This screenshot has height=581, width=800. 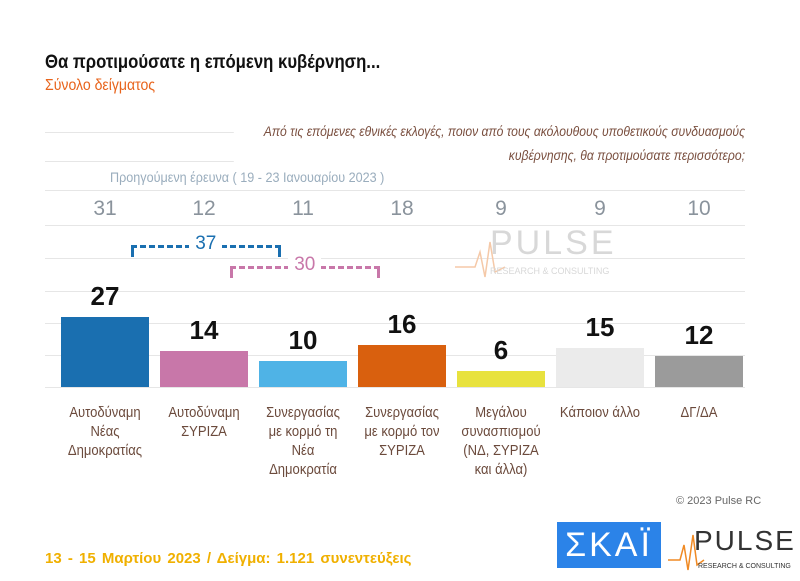 What do you see at coordinates (609, 545) in the screenshot?
I see `skai-logo: ΣΚΑΪ` at bounding box center [609, 545].